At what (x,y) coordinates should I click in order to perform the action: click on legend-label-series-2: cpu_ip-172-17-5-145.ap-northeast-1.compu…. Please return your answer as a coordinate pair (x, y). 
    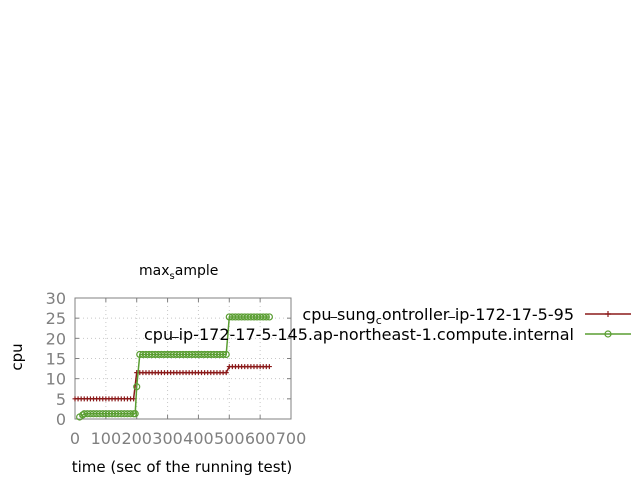
    Looking at the image, I should click on (359, 334).